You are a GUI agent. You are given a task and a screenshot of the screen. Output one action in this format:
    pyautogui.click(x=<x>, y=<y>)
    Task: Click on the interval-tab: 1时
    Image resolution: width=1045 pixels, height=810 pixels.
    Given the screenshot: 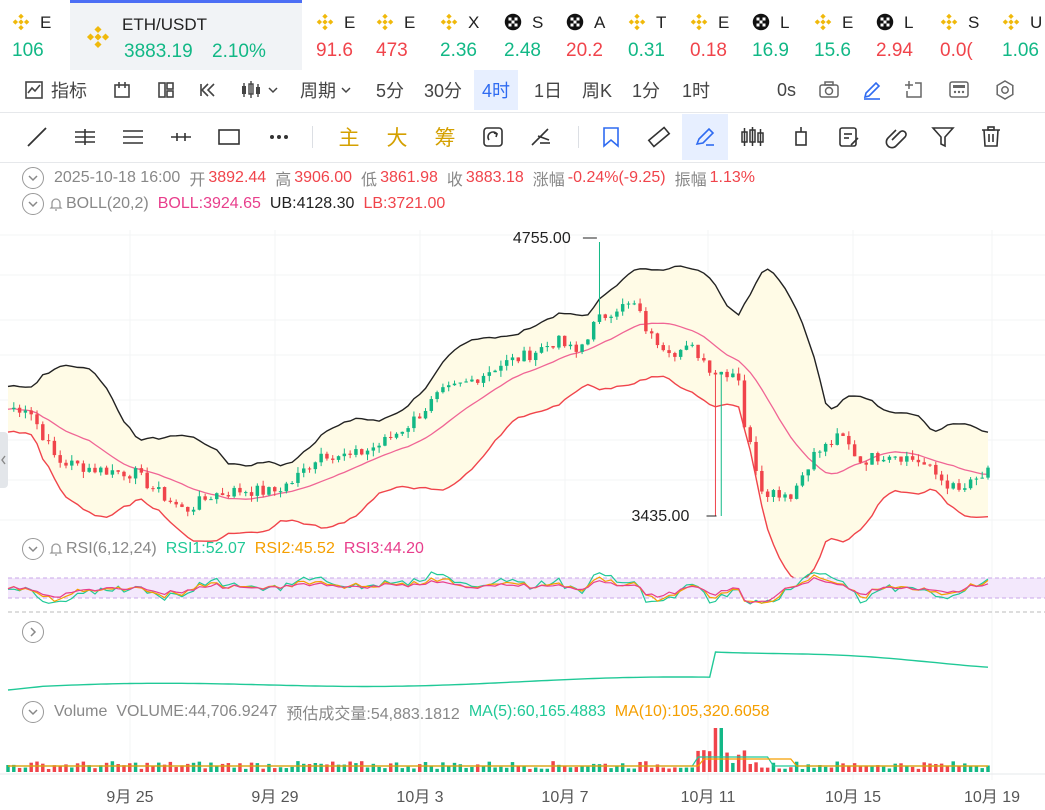 What is the action you would take?
    pyautogui.click(x=696, y=91)
    